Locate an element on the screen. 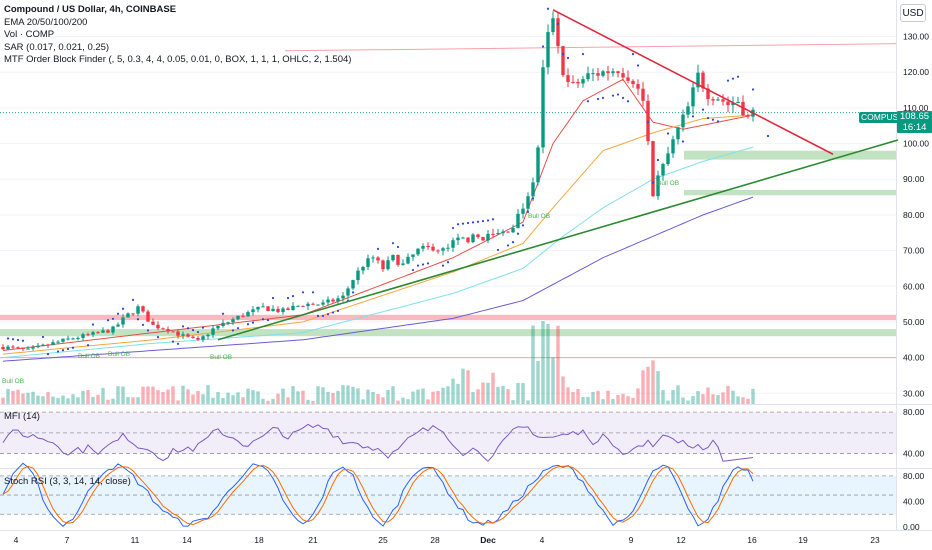  volume-legend: Vol · COMP is located at coordinates (29, 35).